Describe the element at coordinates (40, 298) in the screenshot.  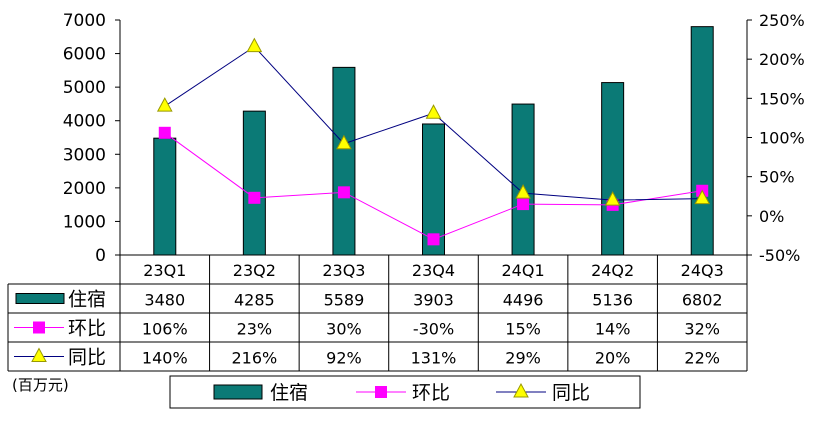
I see `row-key-住宿` at that location.